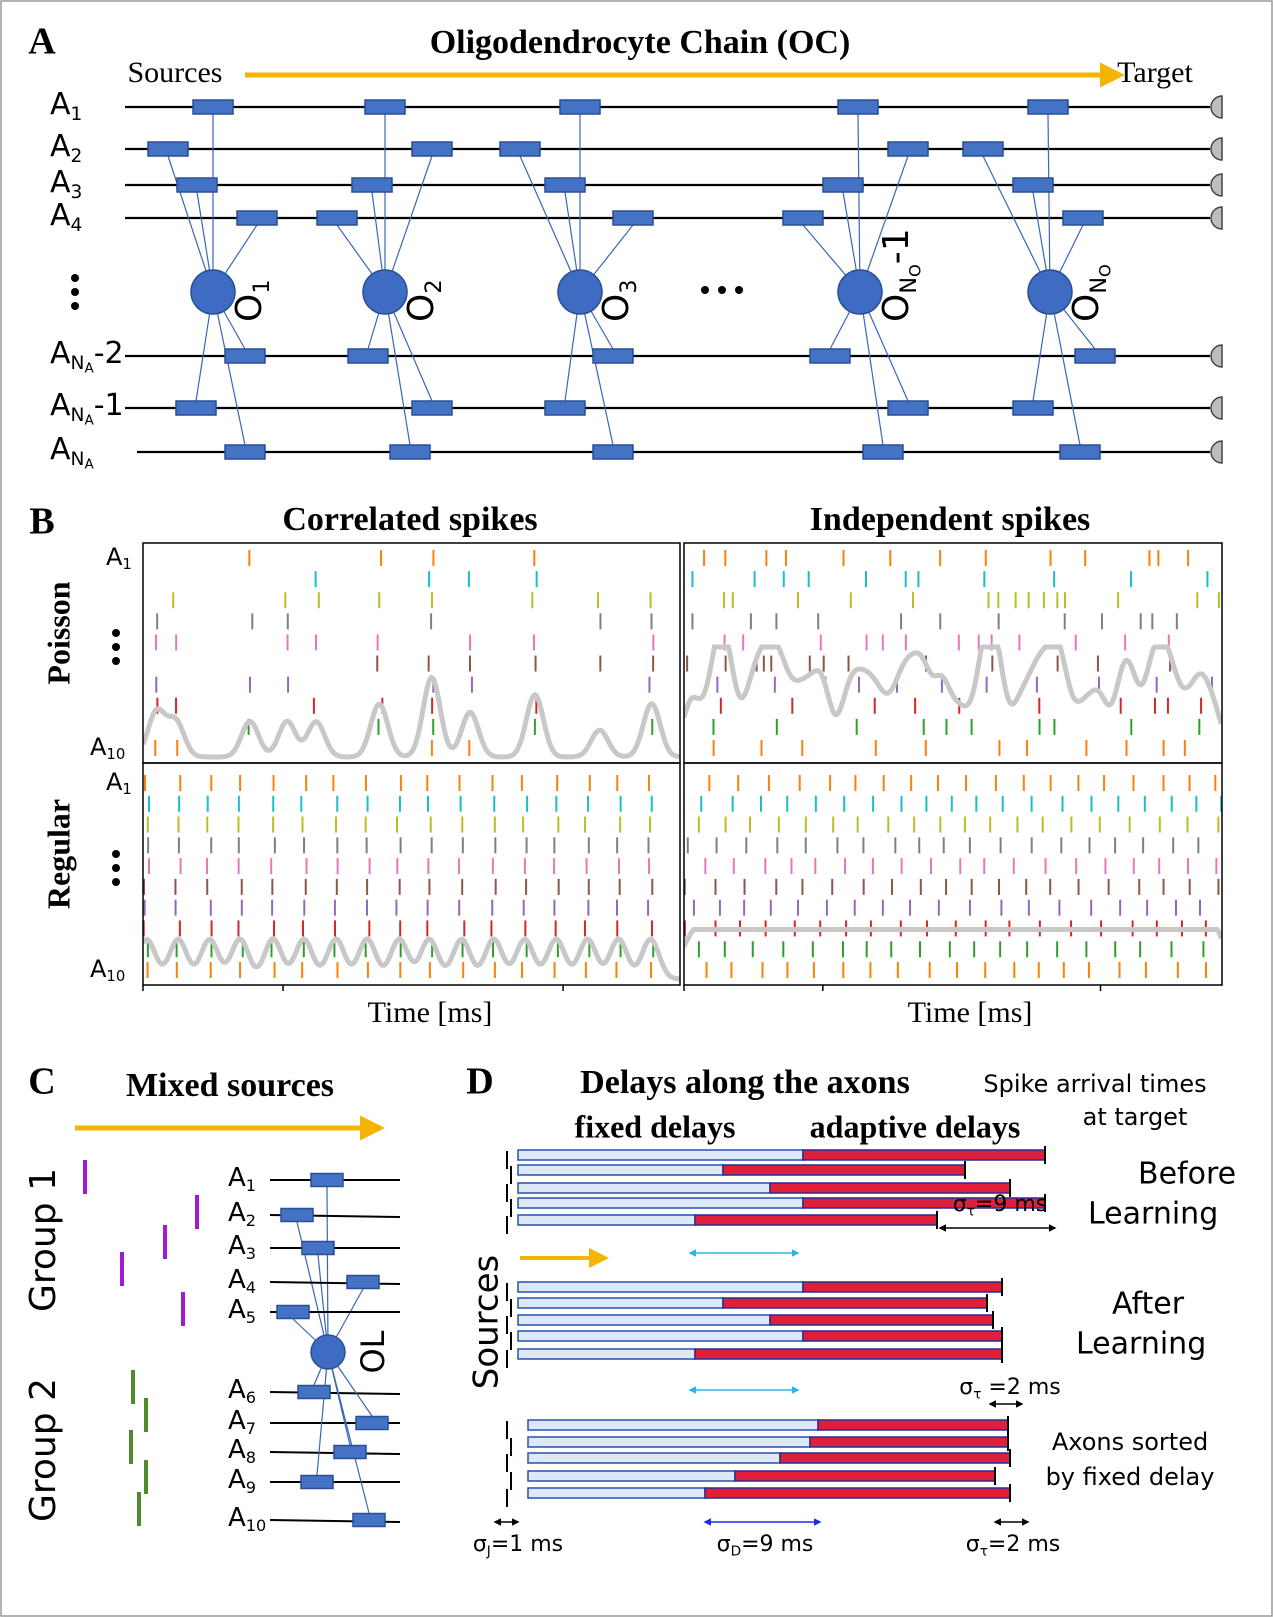  I want to click on text-part: 1, so click(251, 1184).